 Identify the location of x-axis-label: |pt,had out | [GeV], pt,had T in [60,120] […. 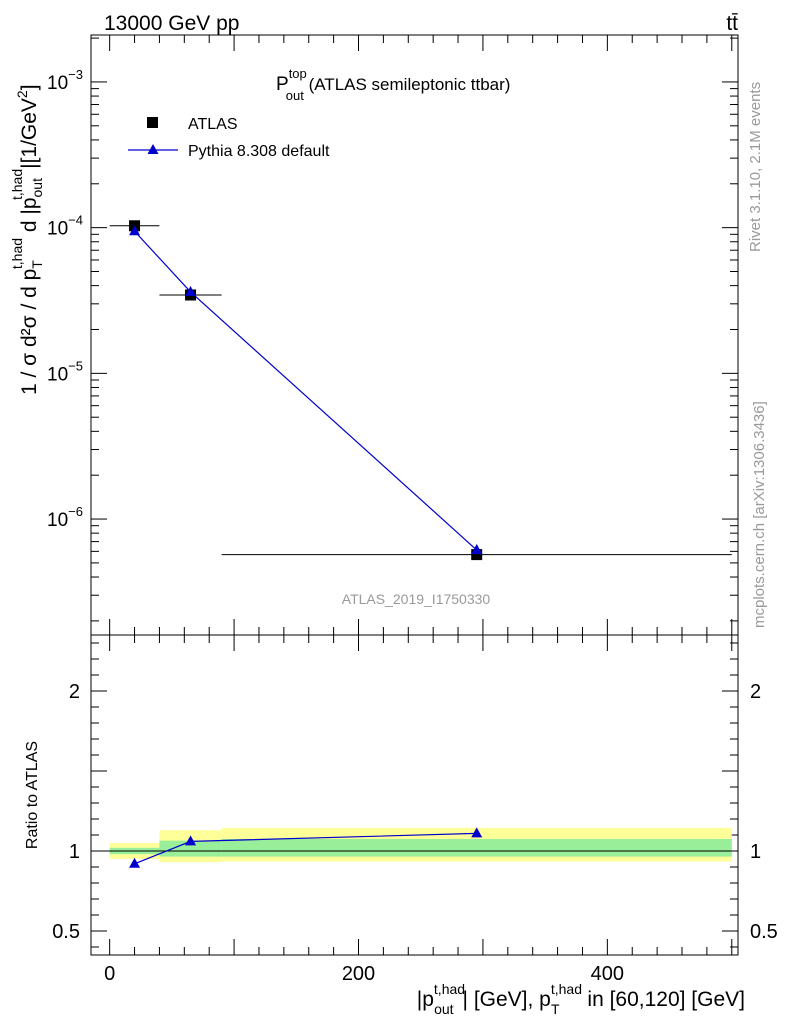
(581, 999).